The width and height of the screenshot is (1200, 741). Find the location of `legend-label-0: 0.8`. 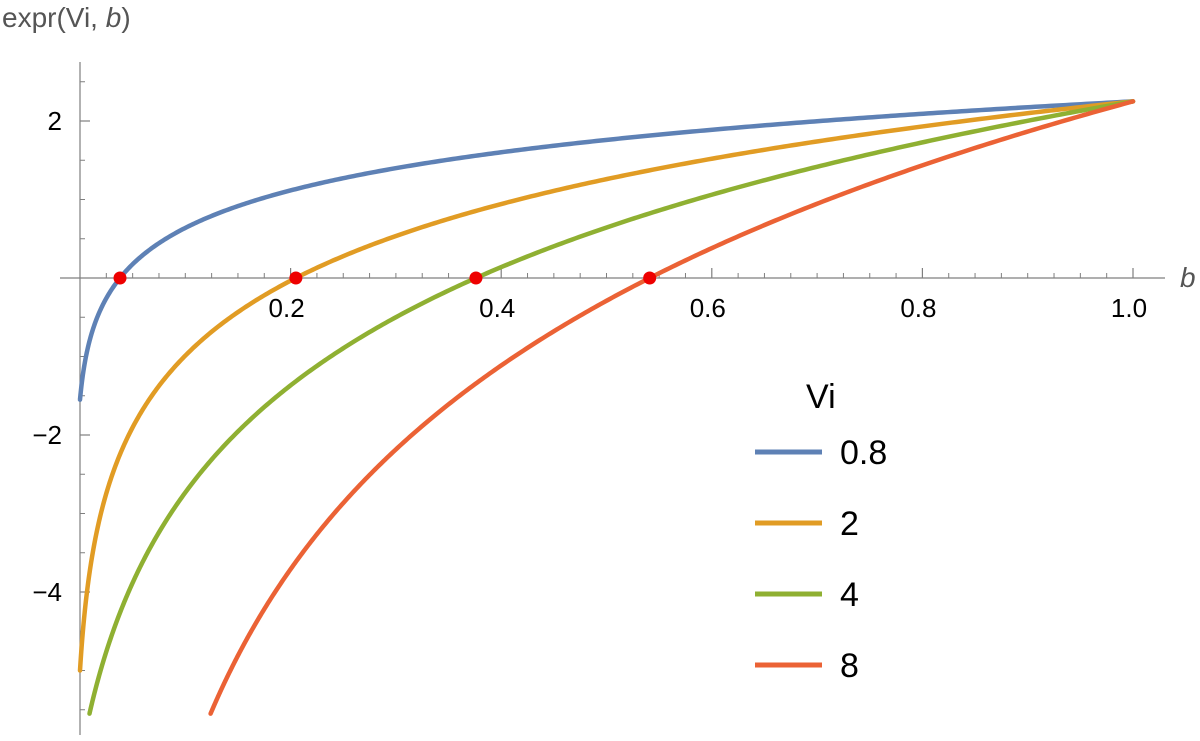

legend-label-0: 0.8 is located at coordinates (863, 453).